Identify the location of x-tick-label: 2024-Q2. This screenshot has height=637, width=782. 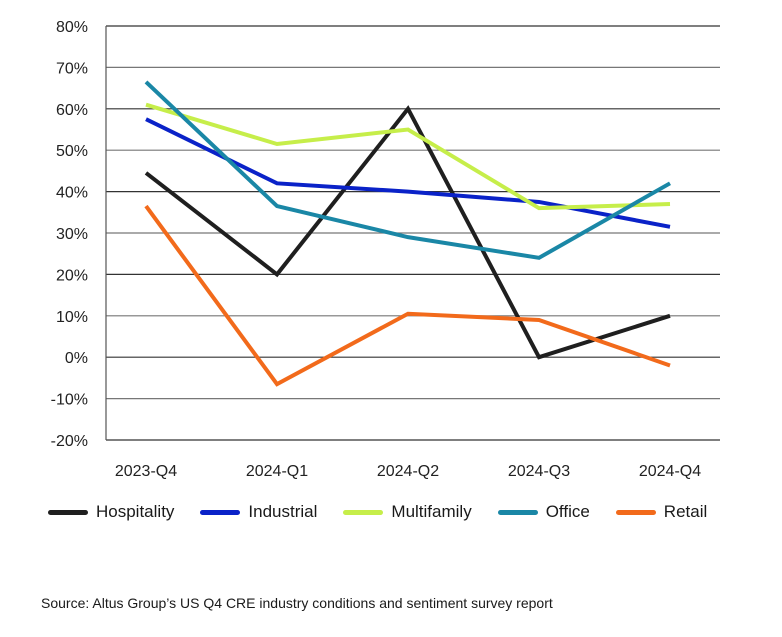
(408, 471).